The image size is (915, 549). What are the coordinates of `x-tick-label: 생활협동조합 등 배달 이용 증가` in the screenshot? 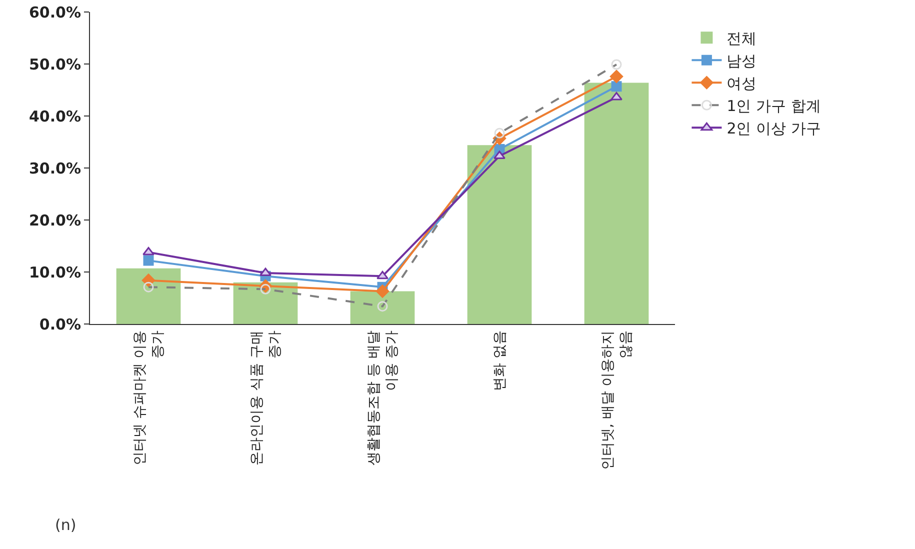 It's located at (383, 398).